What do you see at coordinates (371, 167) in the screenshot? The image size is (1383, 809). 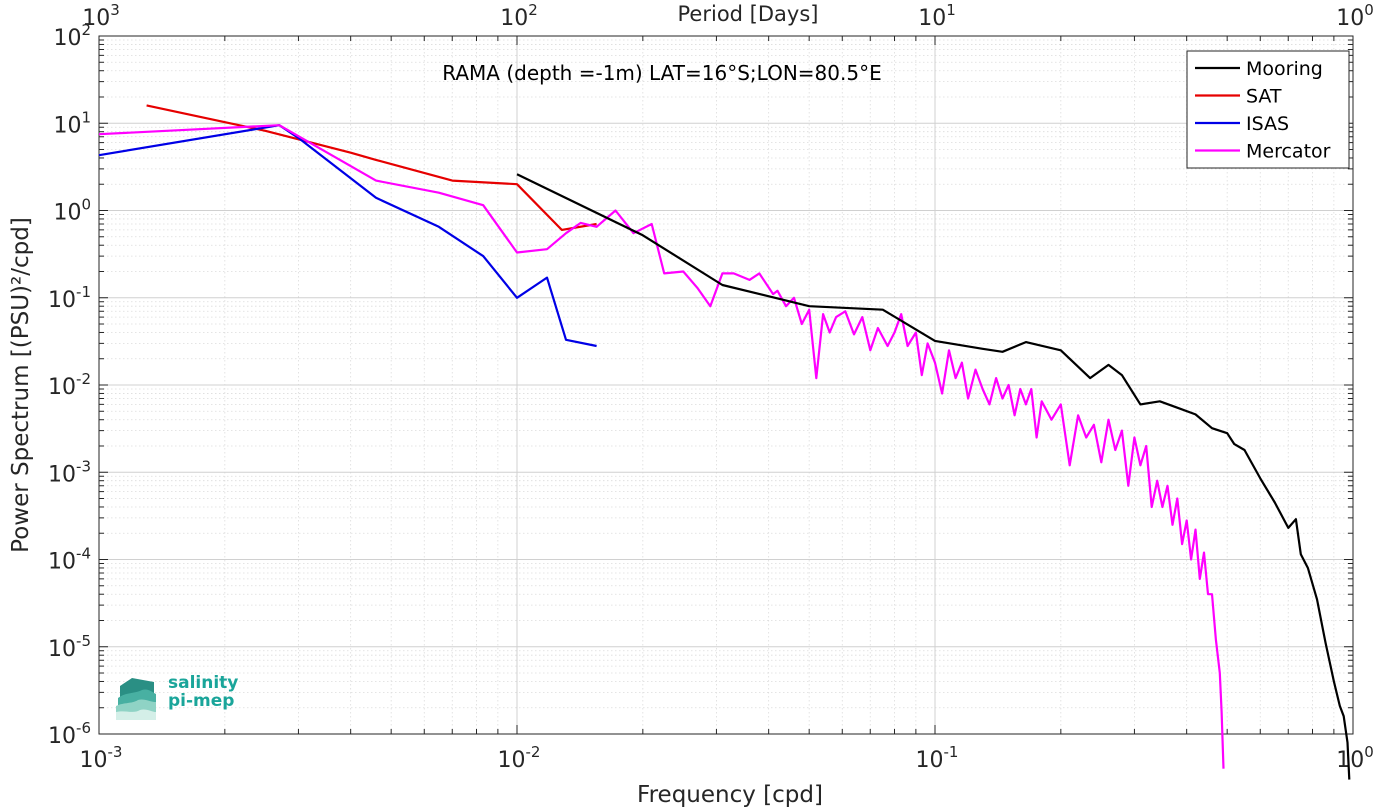 I see `series-line-sat` at bounding box center [371, 167].